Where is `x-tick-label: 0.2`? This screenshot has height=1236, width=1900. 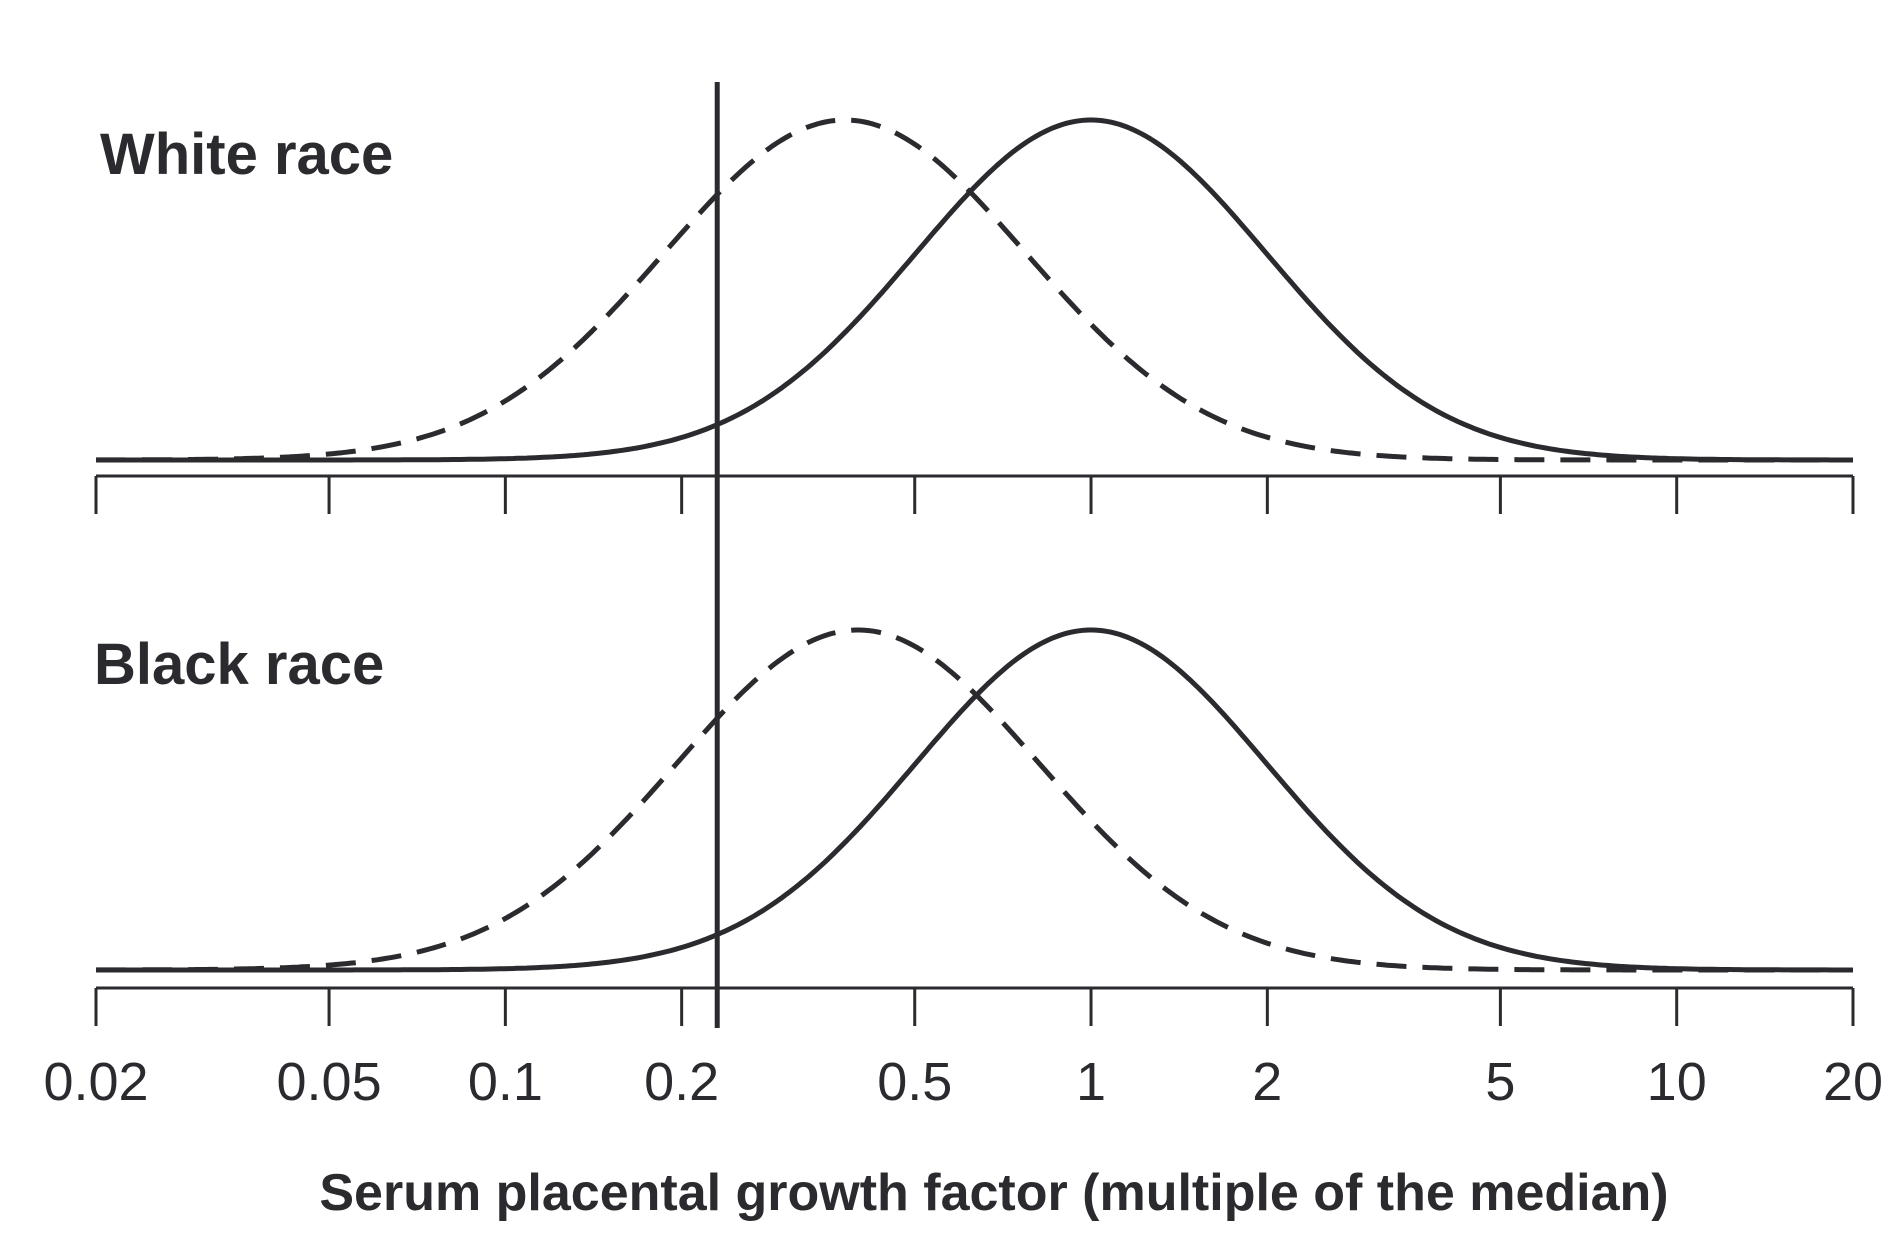
x-tick-label: 0.2 is located at coordinates (681, 1082).